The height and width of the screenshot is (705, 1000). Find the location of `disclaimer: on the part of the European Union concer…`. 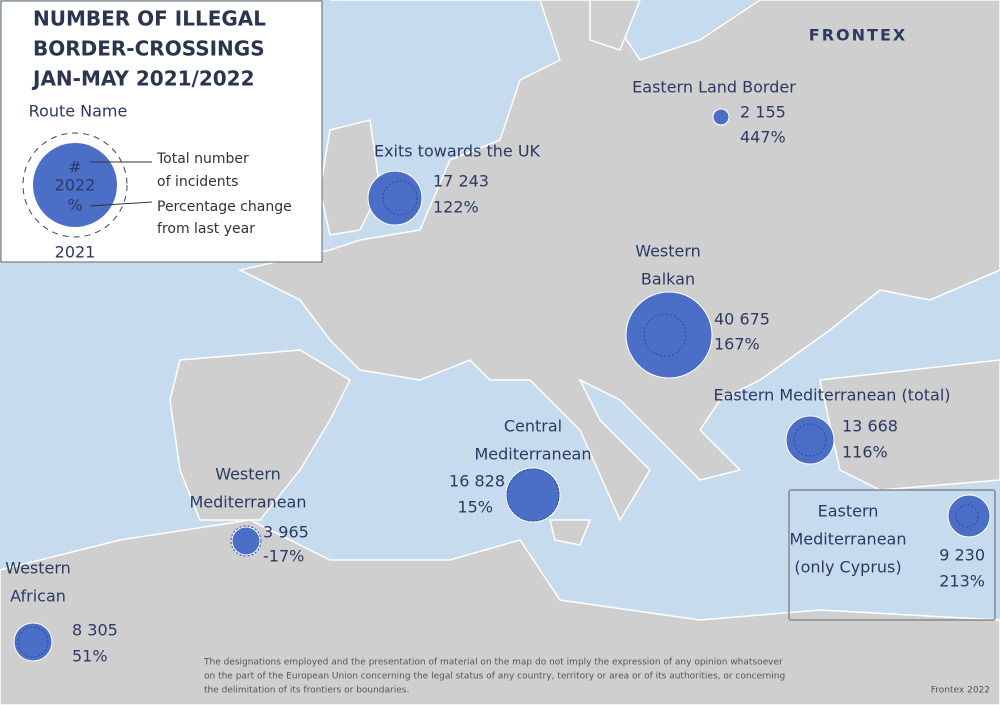

disclaimer: on the part of the European Union concer… is located at coordinates (494, 677).